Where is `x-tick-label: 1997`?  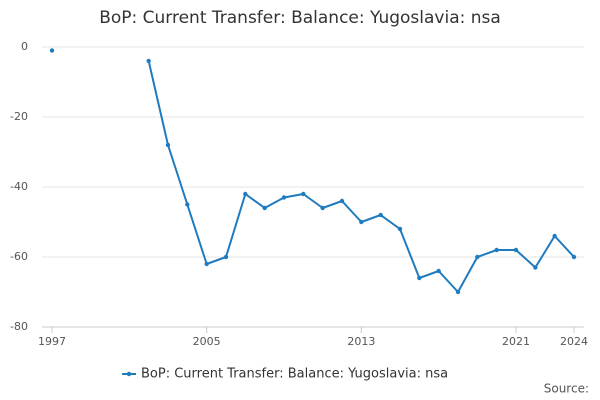
x-tick-label: 1997 is located at coordinates (52, 341).